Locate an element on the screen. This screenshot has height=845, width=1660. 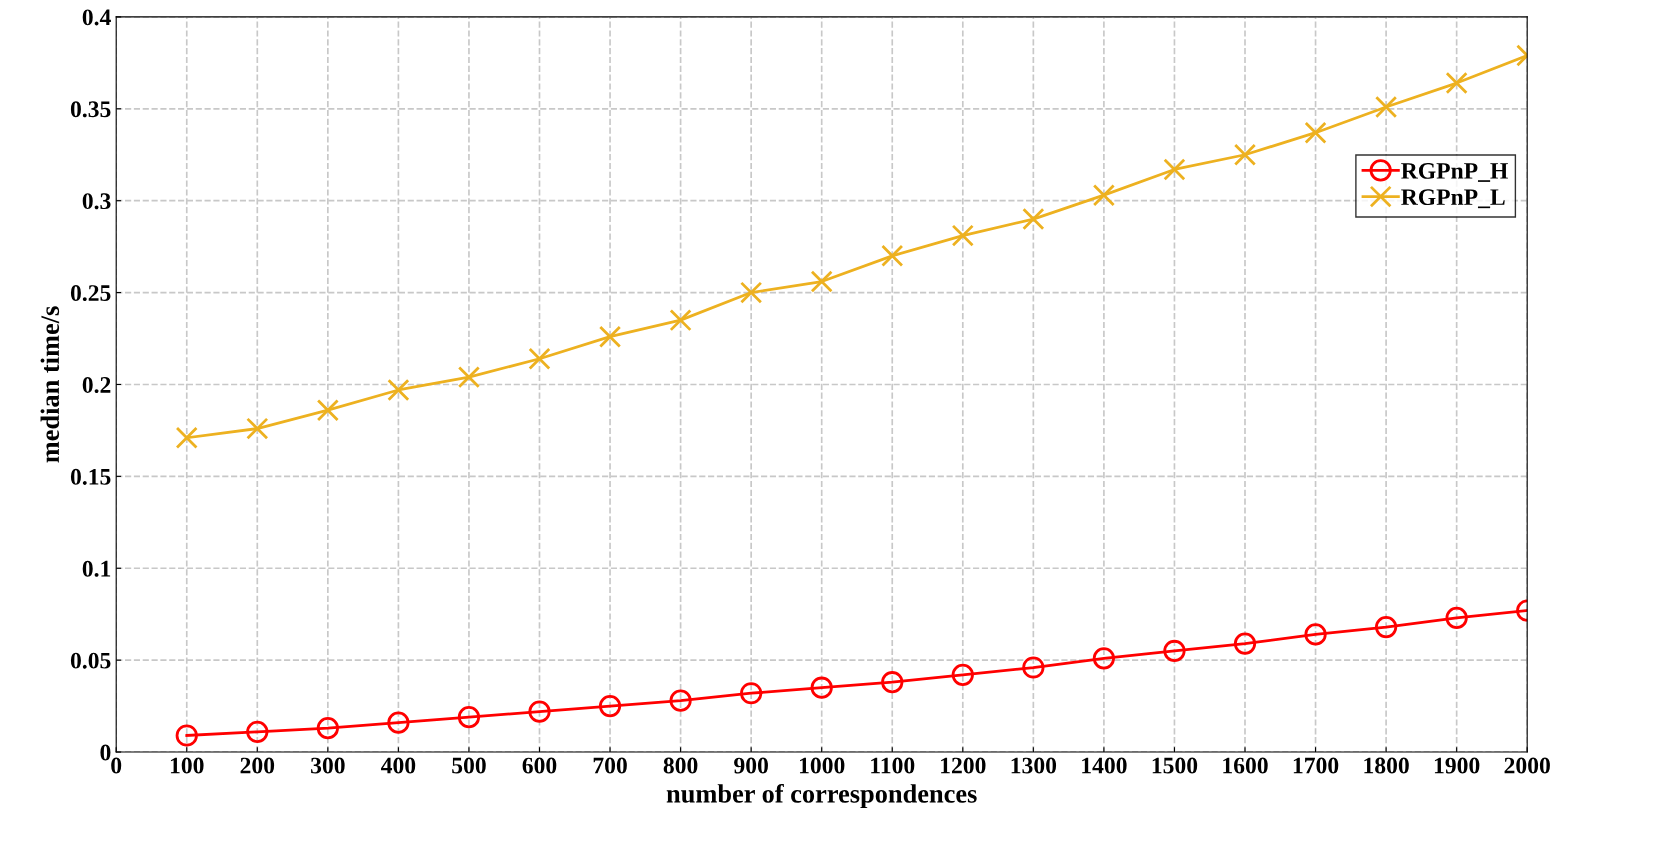
y-tick-label: 0.3 is located at coordinates (96, 201).